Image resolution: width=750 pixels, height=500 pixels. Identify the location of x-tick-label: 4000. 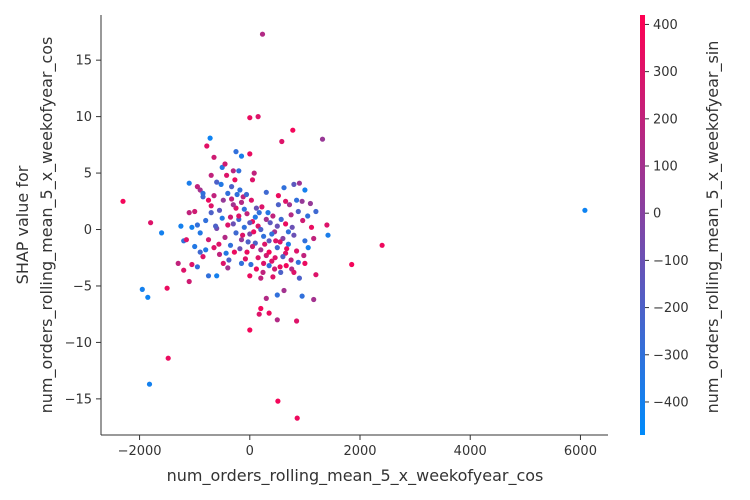
(470, 451).